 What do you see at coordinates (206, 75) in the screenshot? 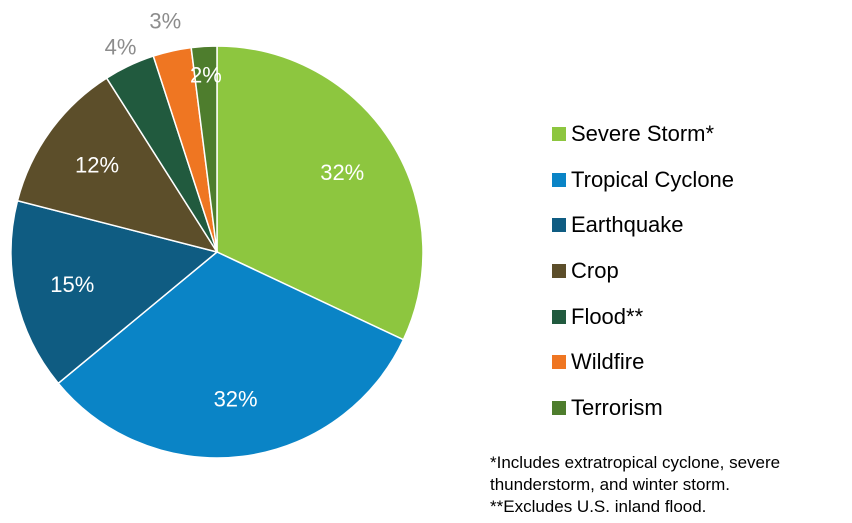
I see `data-label: 2%` at bounding box center [206, 75].